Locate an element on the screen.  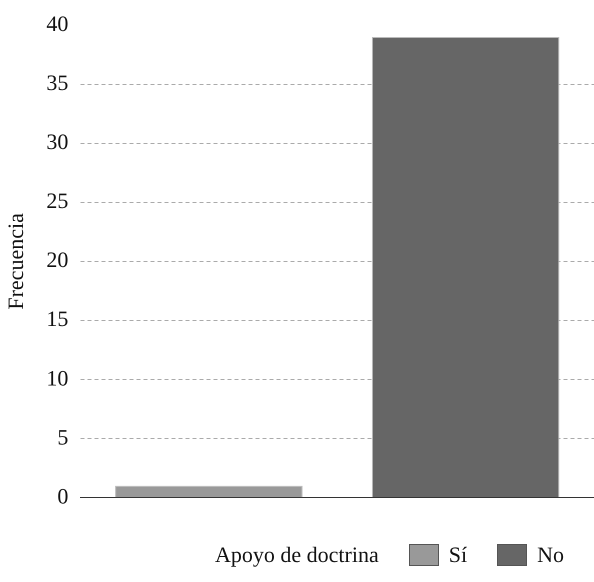
y-tick-label: 25 is located at coordinates (57, 201).